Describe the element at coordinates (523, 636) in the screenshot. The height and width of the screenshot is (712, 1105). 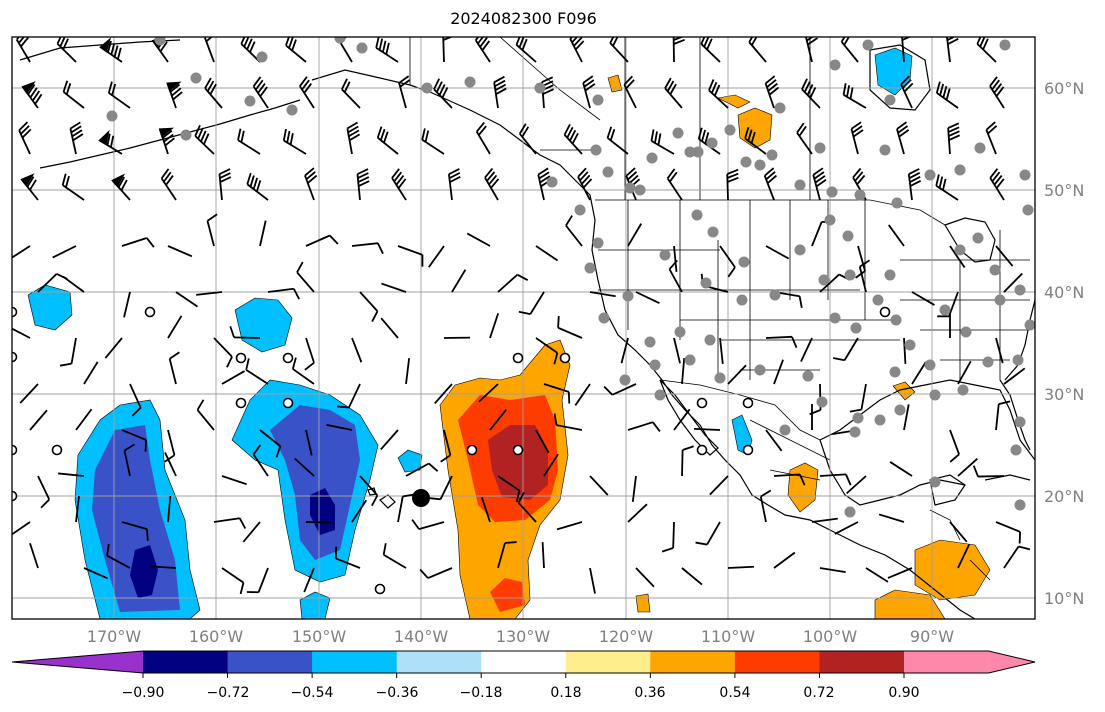
I see `lon-label: 130°W` at that location.